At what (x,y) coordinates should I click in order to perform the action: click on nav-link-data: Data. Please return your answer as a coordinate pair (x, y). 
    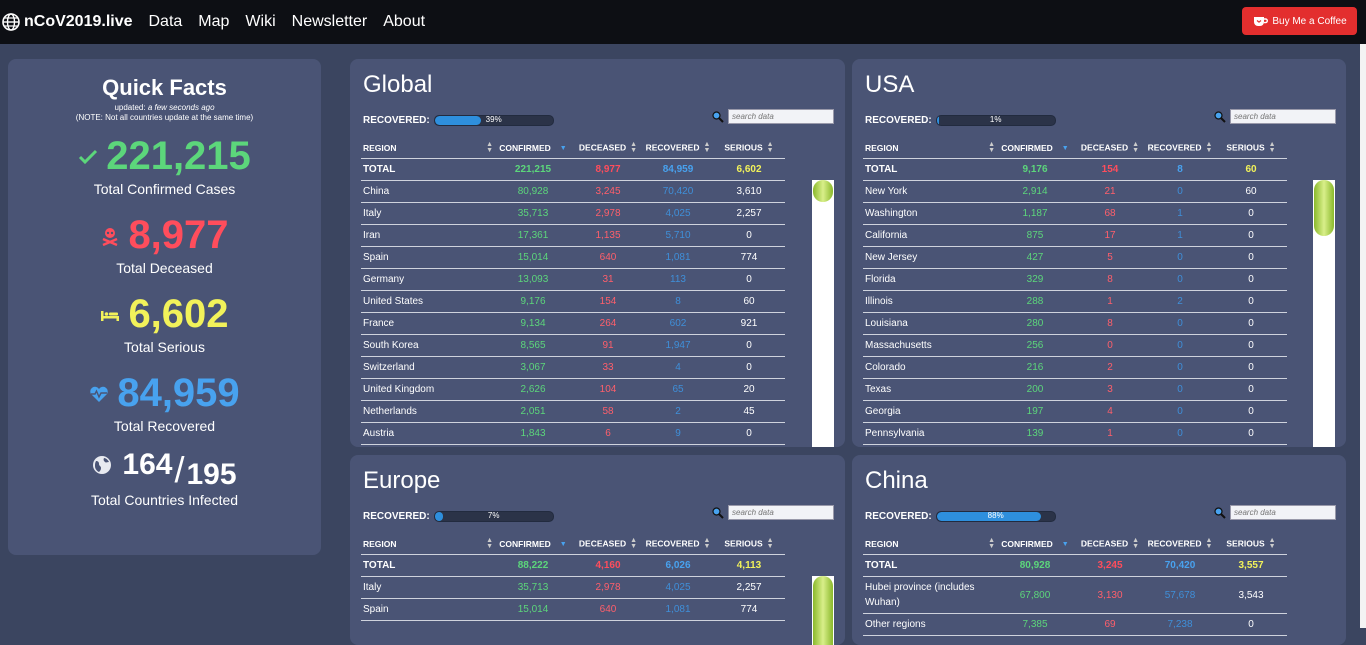
    Looking at the image, I should click on (165, 21).